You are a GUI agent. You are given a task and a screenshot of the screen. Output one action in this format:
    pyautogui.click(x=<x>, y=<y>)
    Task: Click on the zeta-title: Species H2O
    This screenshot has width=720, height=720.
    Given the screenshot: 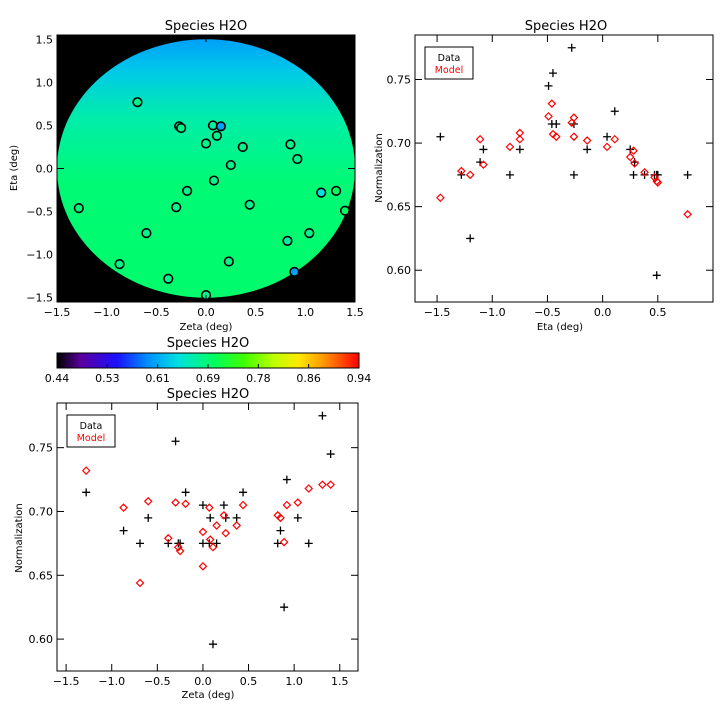 What is the action you would take?
    pyautogui.click(x=208, y=394)
    